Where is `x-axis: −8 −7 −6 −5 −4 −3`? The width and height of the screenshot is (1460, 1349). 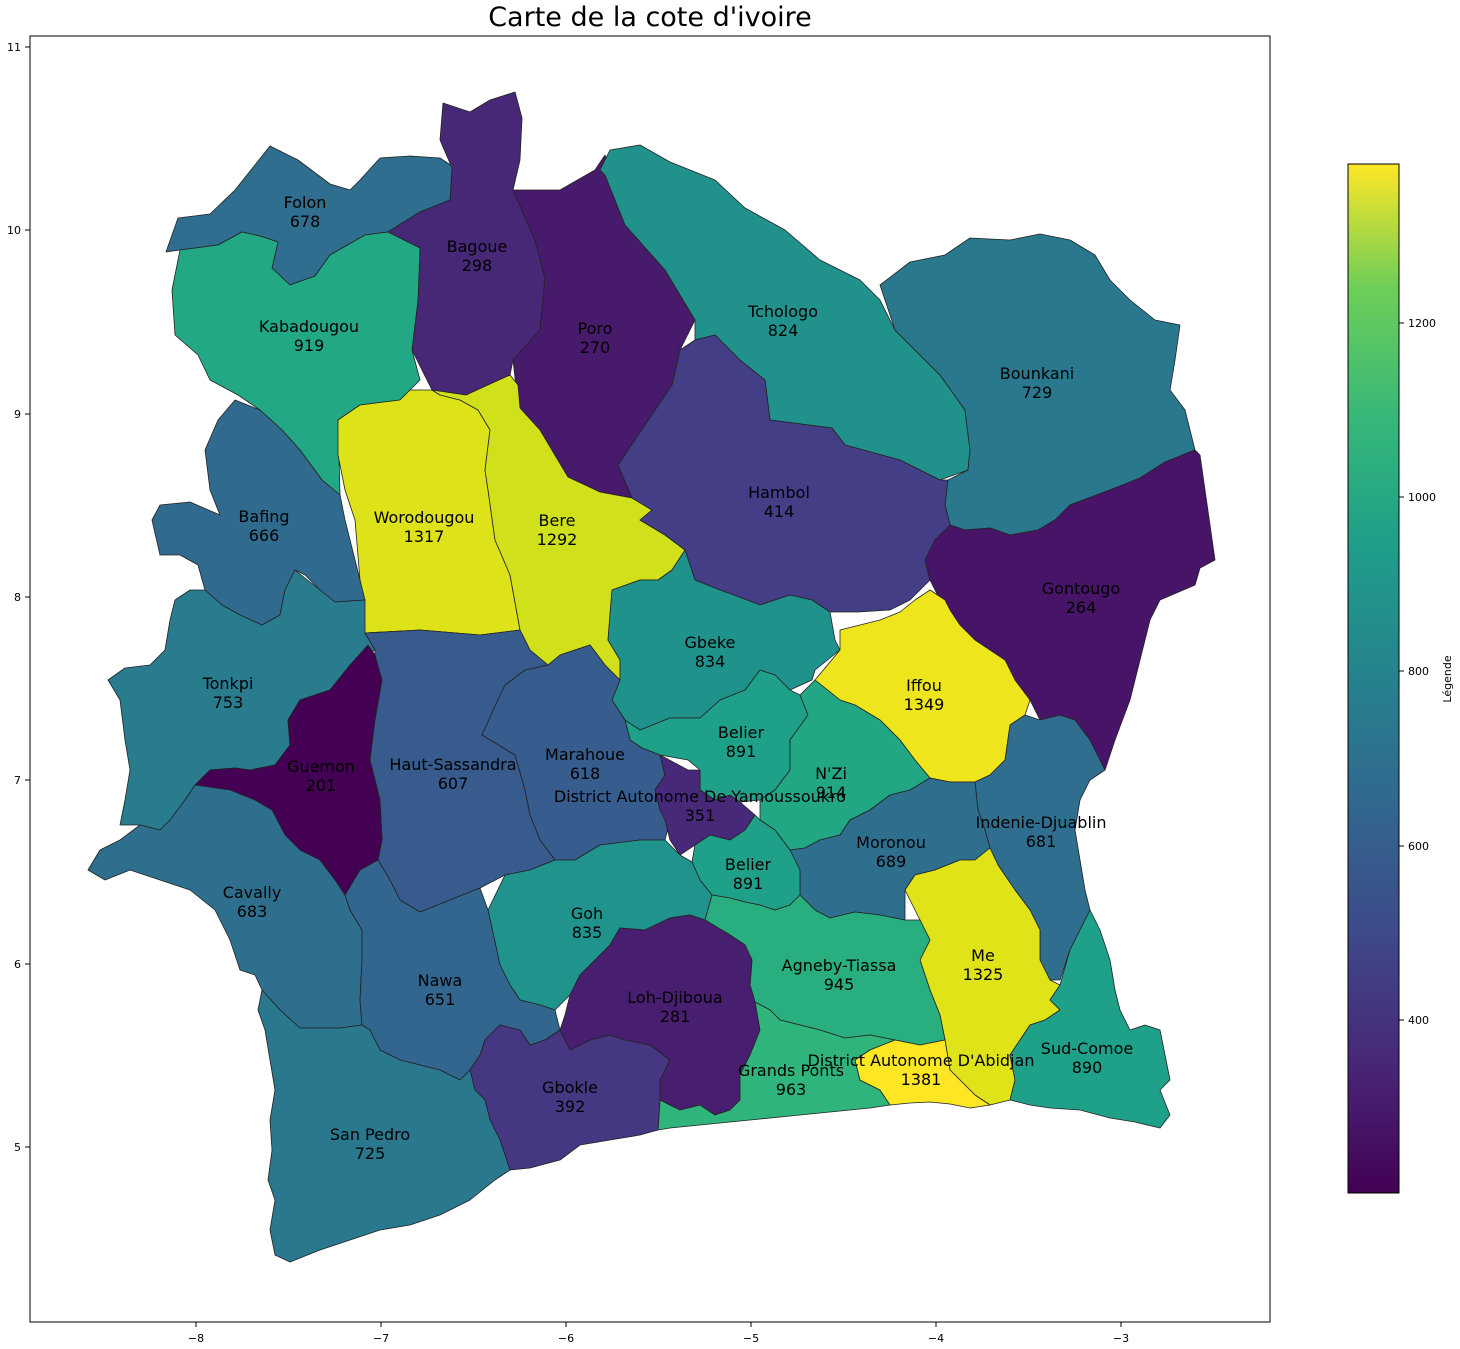
x-axis: −8 −7 −6 −5 −4 −3 is located at coordinates (658, 1333).